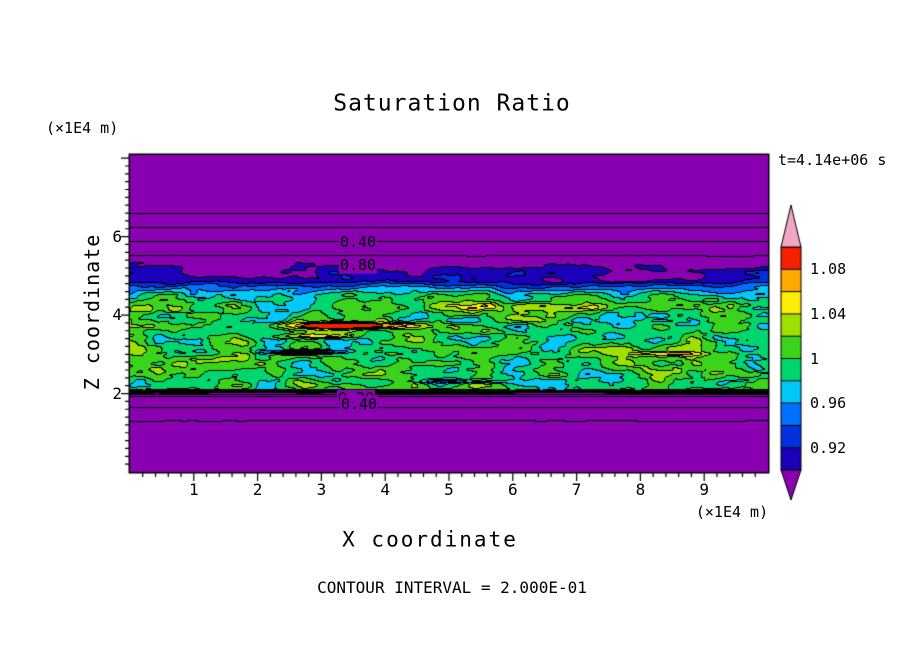 Image resolution: width=904 pixels, height=654 pixels. Describe the element at coordinates (193, 489) in the screenshot. I see `x-tick-label: 1` at that location.